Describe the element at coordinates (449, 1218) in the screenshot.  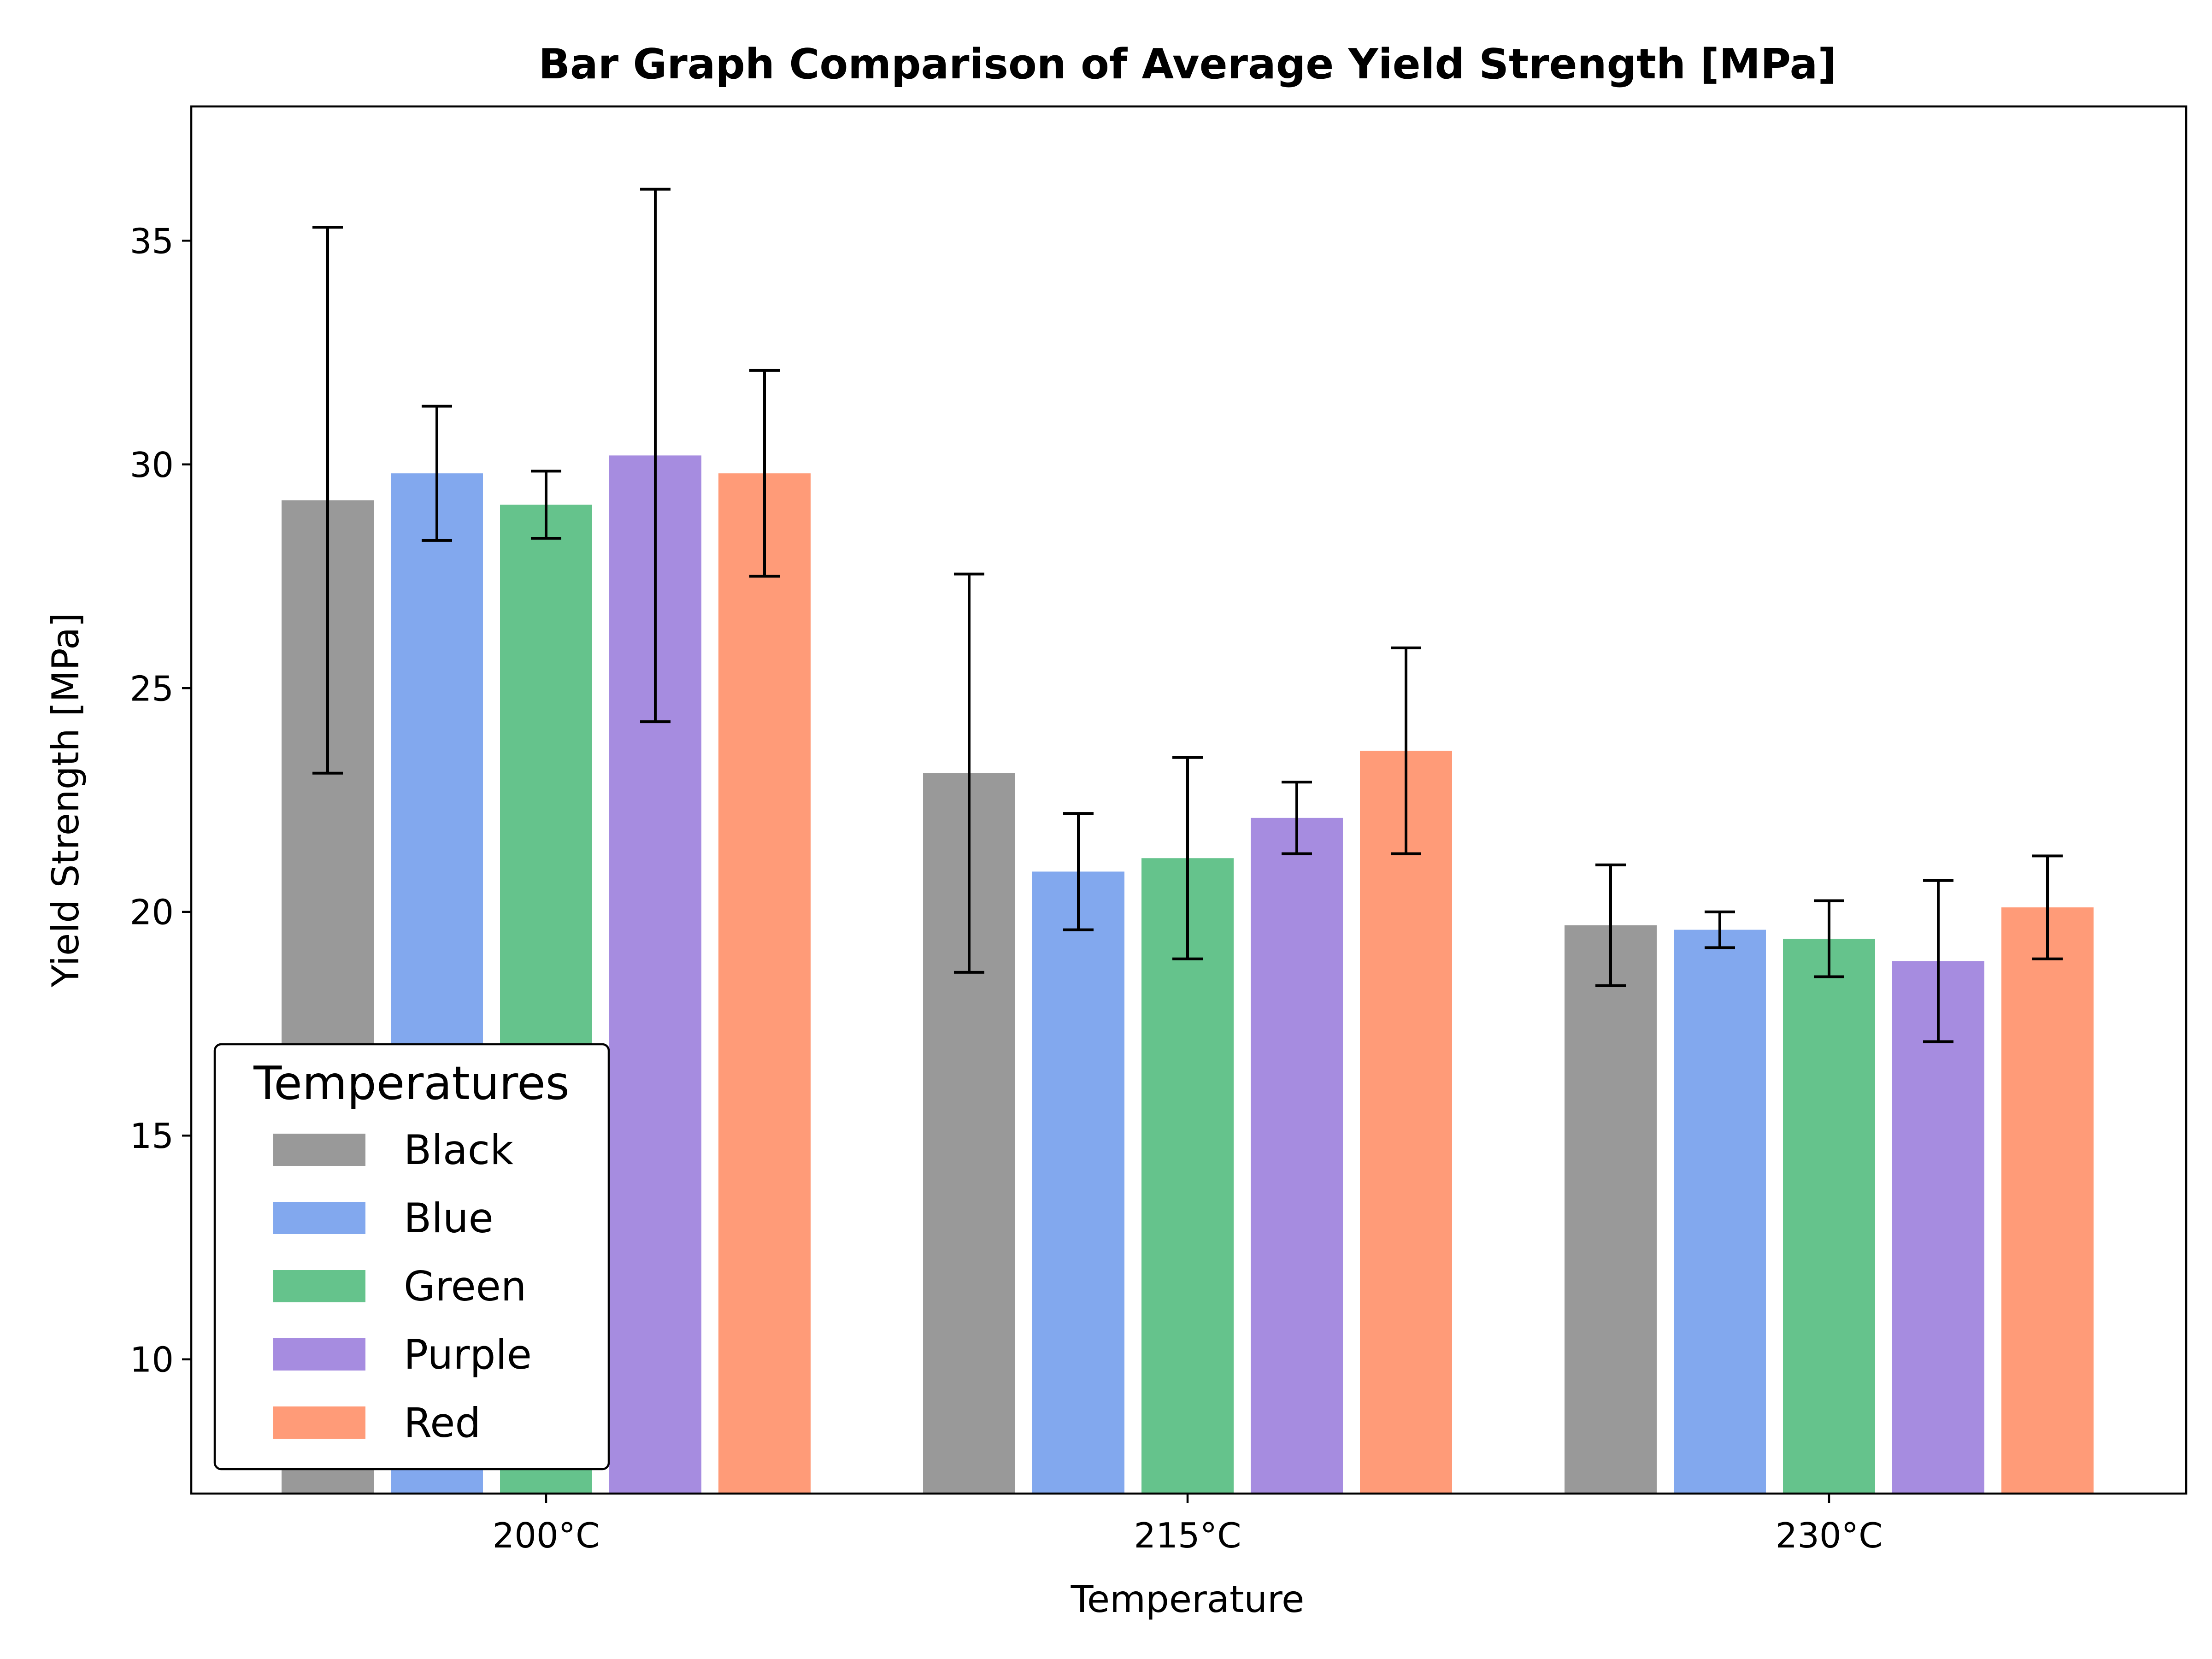
I see `legend-label-blue: Blue` at that location.